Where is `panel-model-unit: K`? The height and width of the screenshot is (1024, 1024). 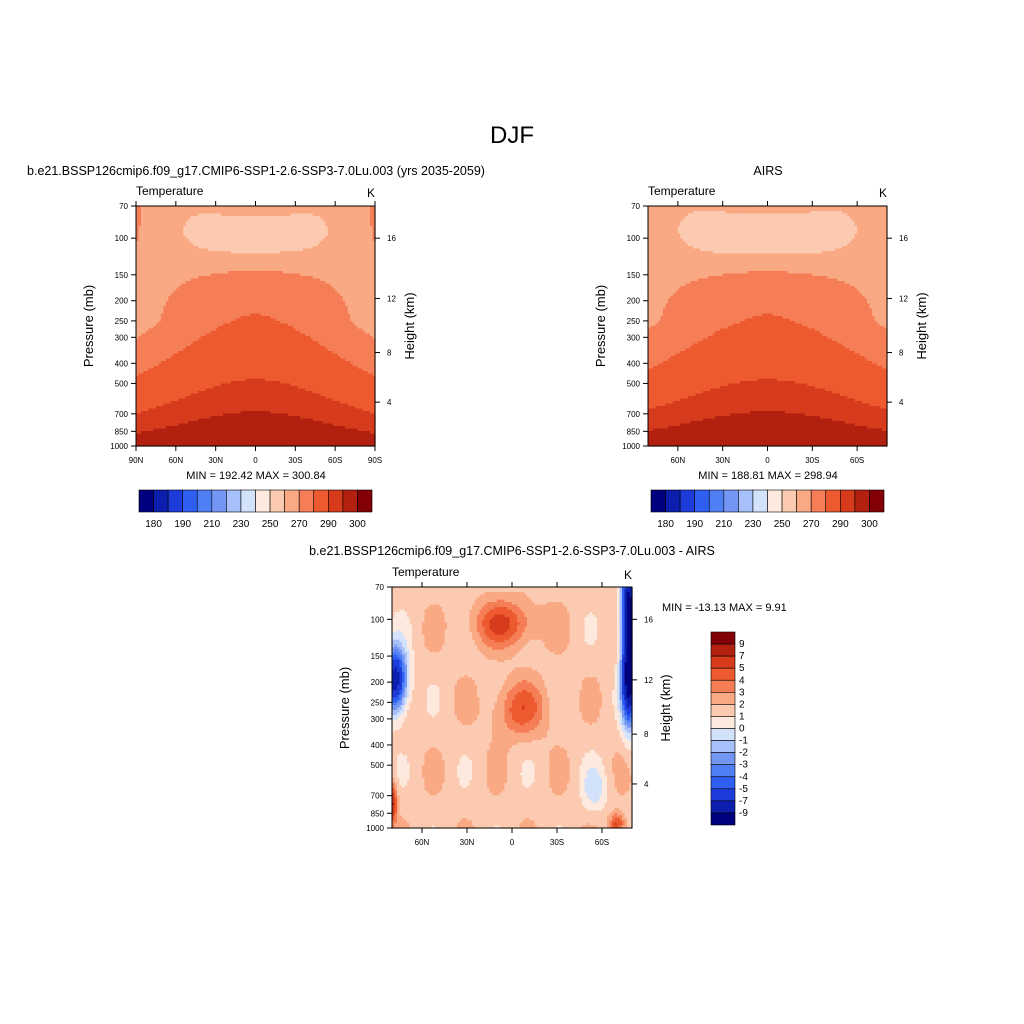 panel-model-unit: K is located at coordinates (371, 193).